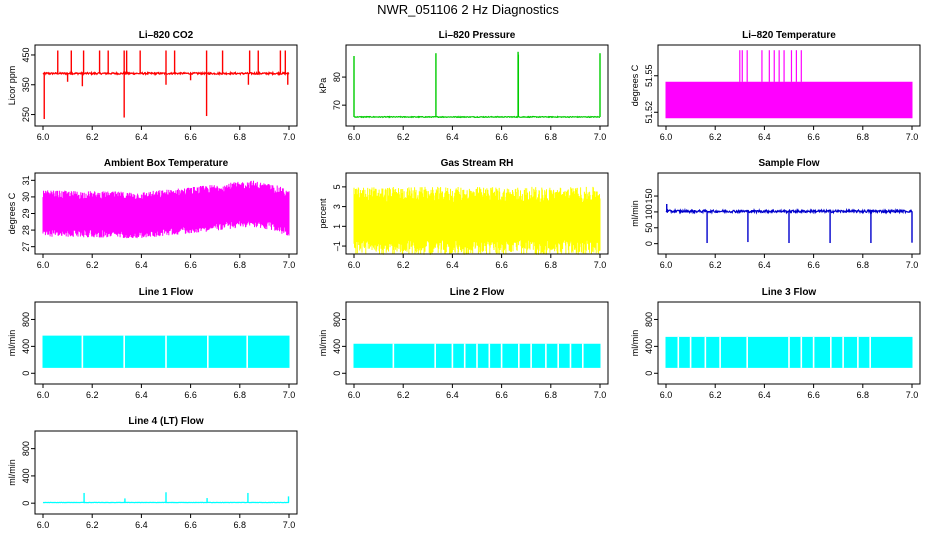  Describe the element at coordinates (92, 395) in the screenshot. I see `line-1-flow-xtick-label-1: 6.2` at that location.